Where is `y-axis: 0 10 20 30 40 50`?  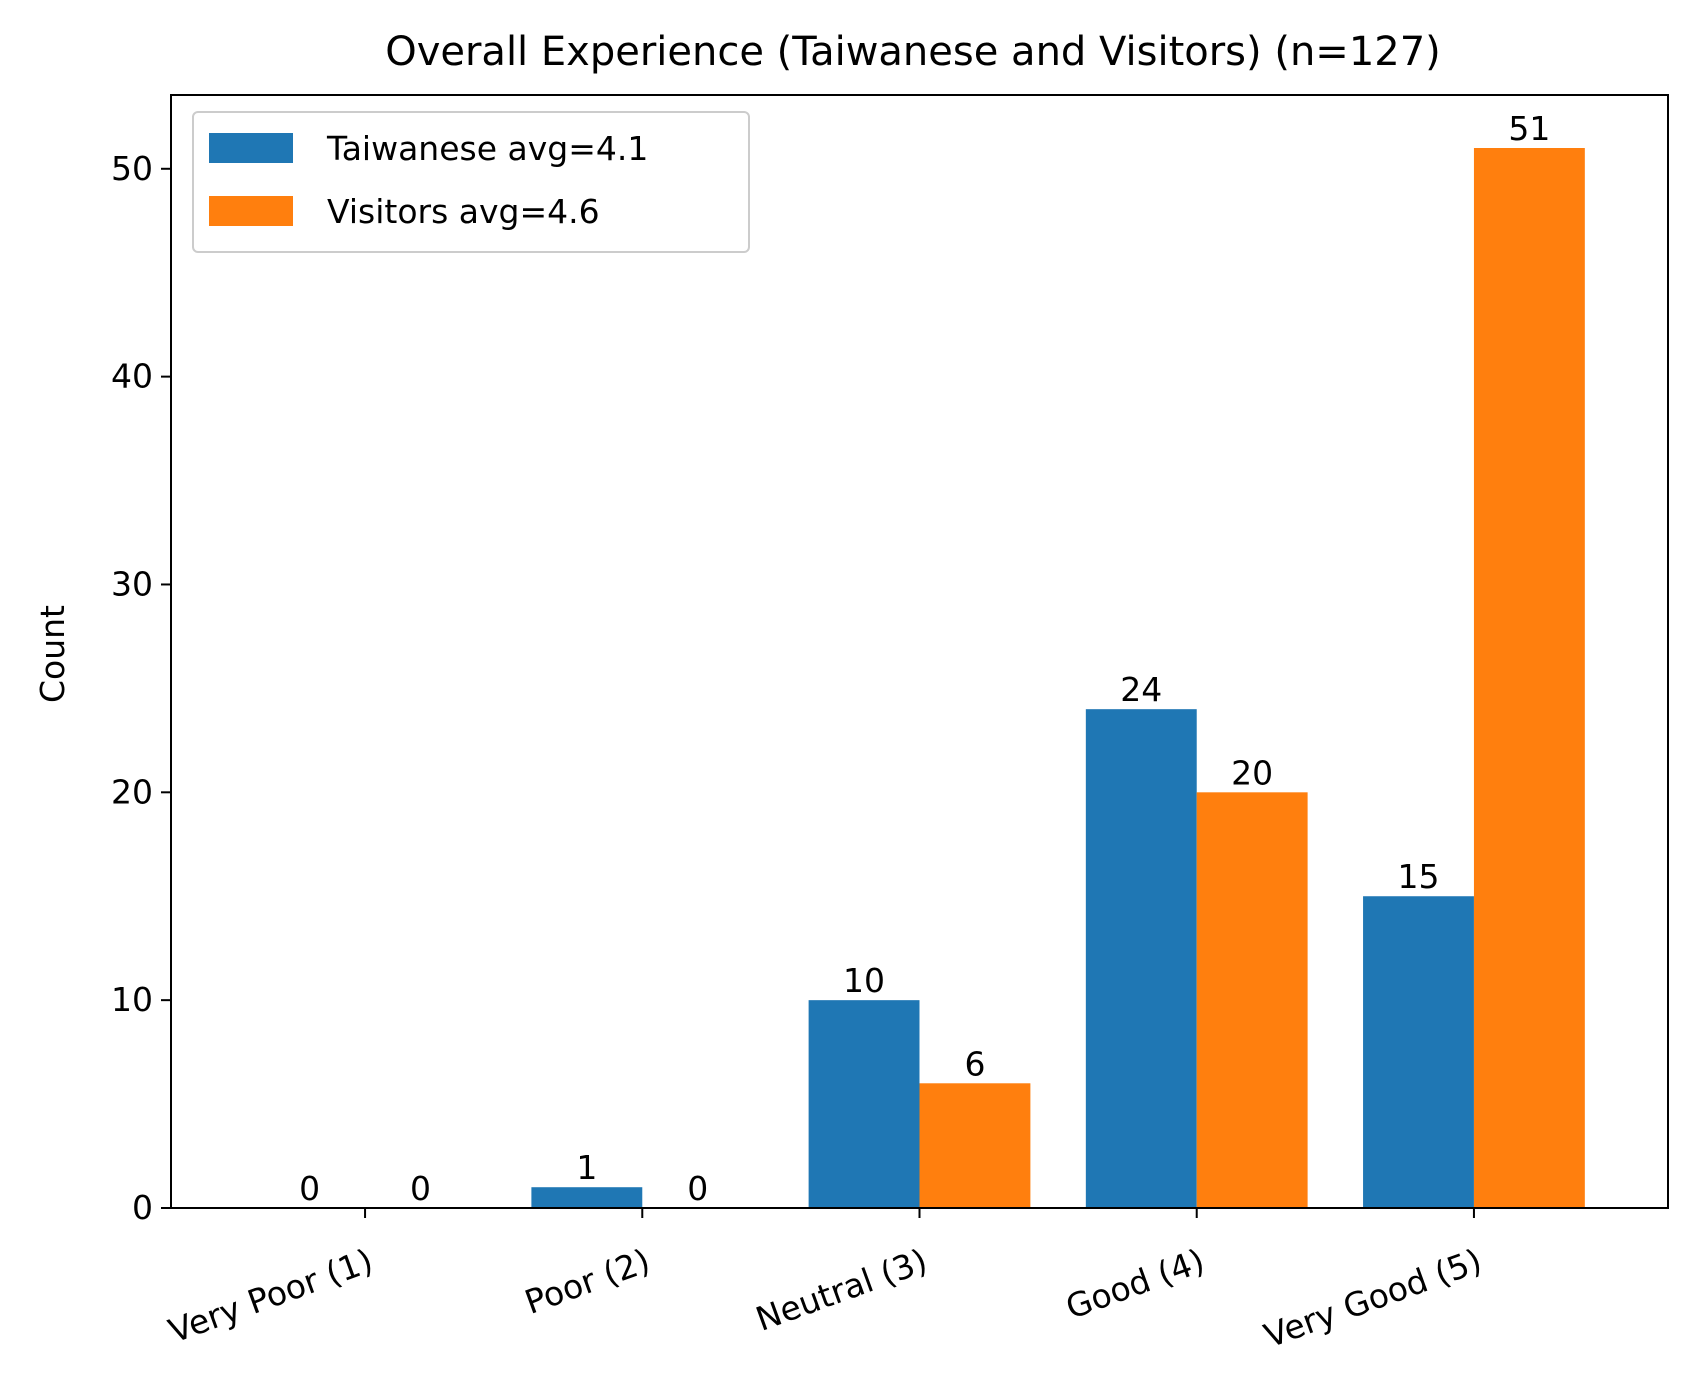
y-axis: 0 10 20 30 40 50 is located at coordinates (141, 688).